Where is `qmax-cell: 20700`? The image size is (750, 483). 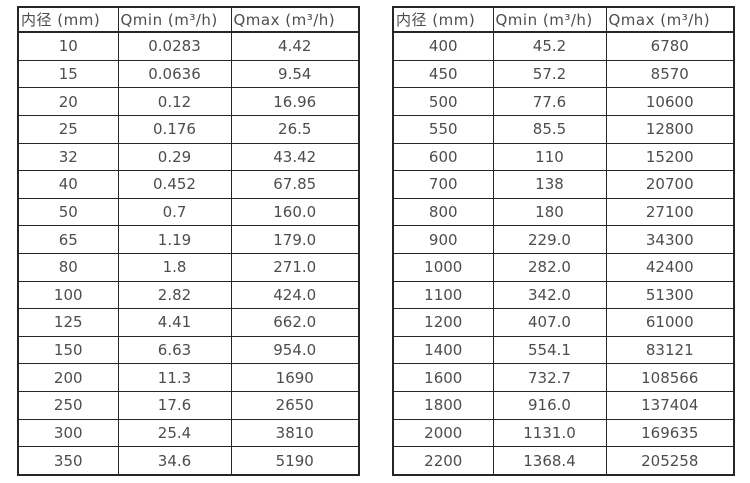 qmax-cell: 20700 is located at coordinates (670, 184).